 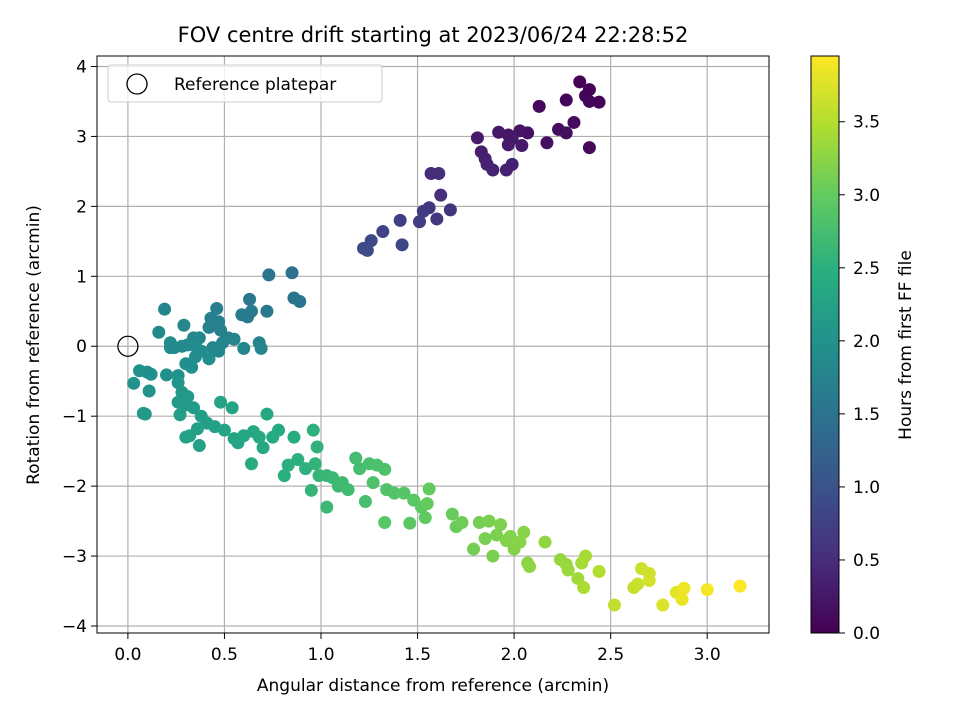 What do you see at coordinates (866, 123) in the screenshot?
I see `colorbar-tick-label: 3.5` at bounding box center [866, 123].